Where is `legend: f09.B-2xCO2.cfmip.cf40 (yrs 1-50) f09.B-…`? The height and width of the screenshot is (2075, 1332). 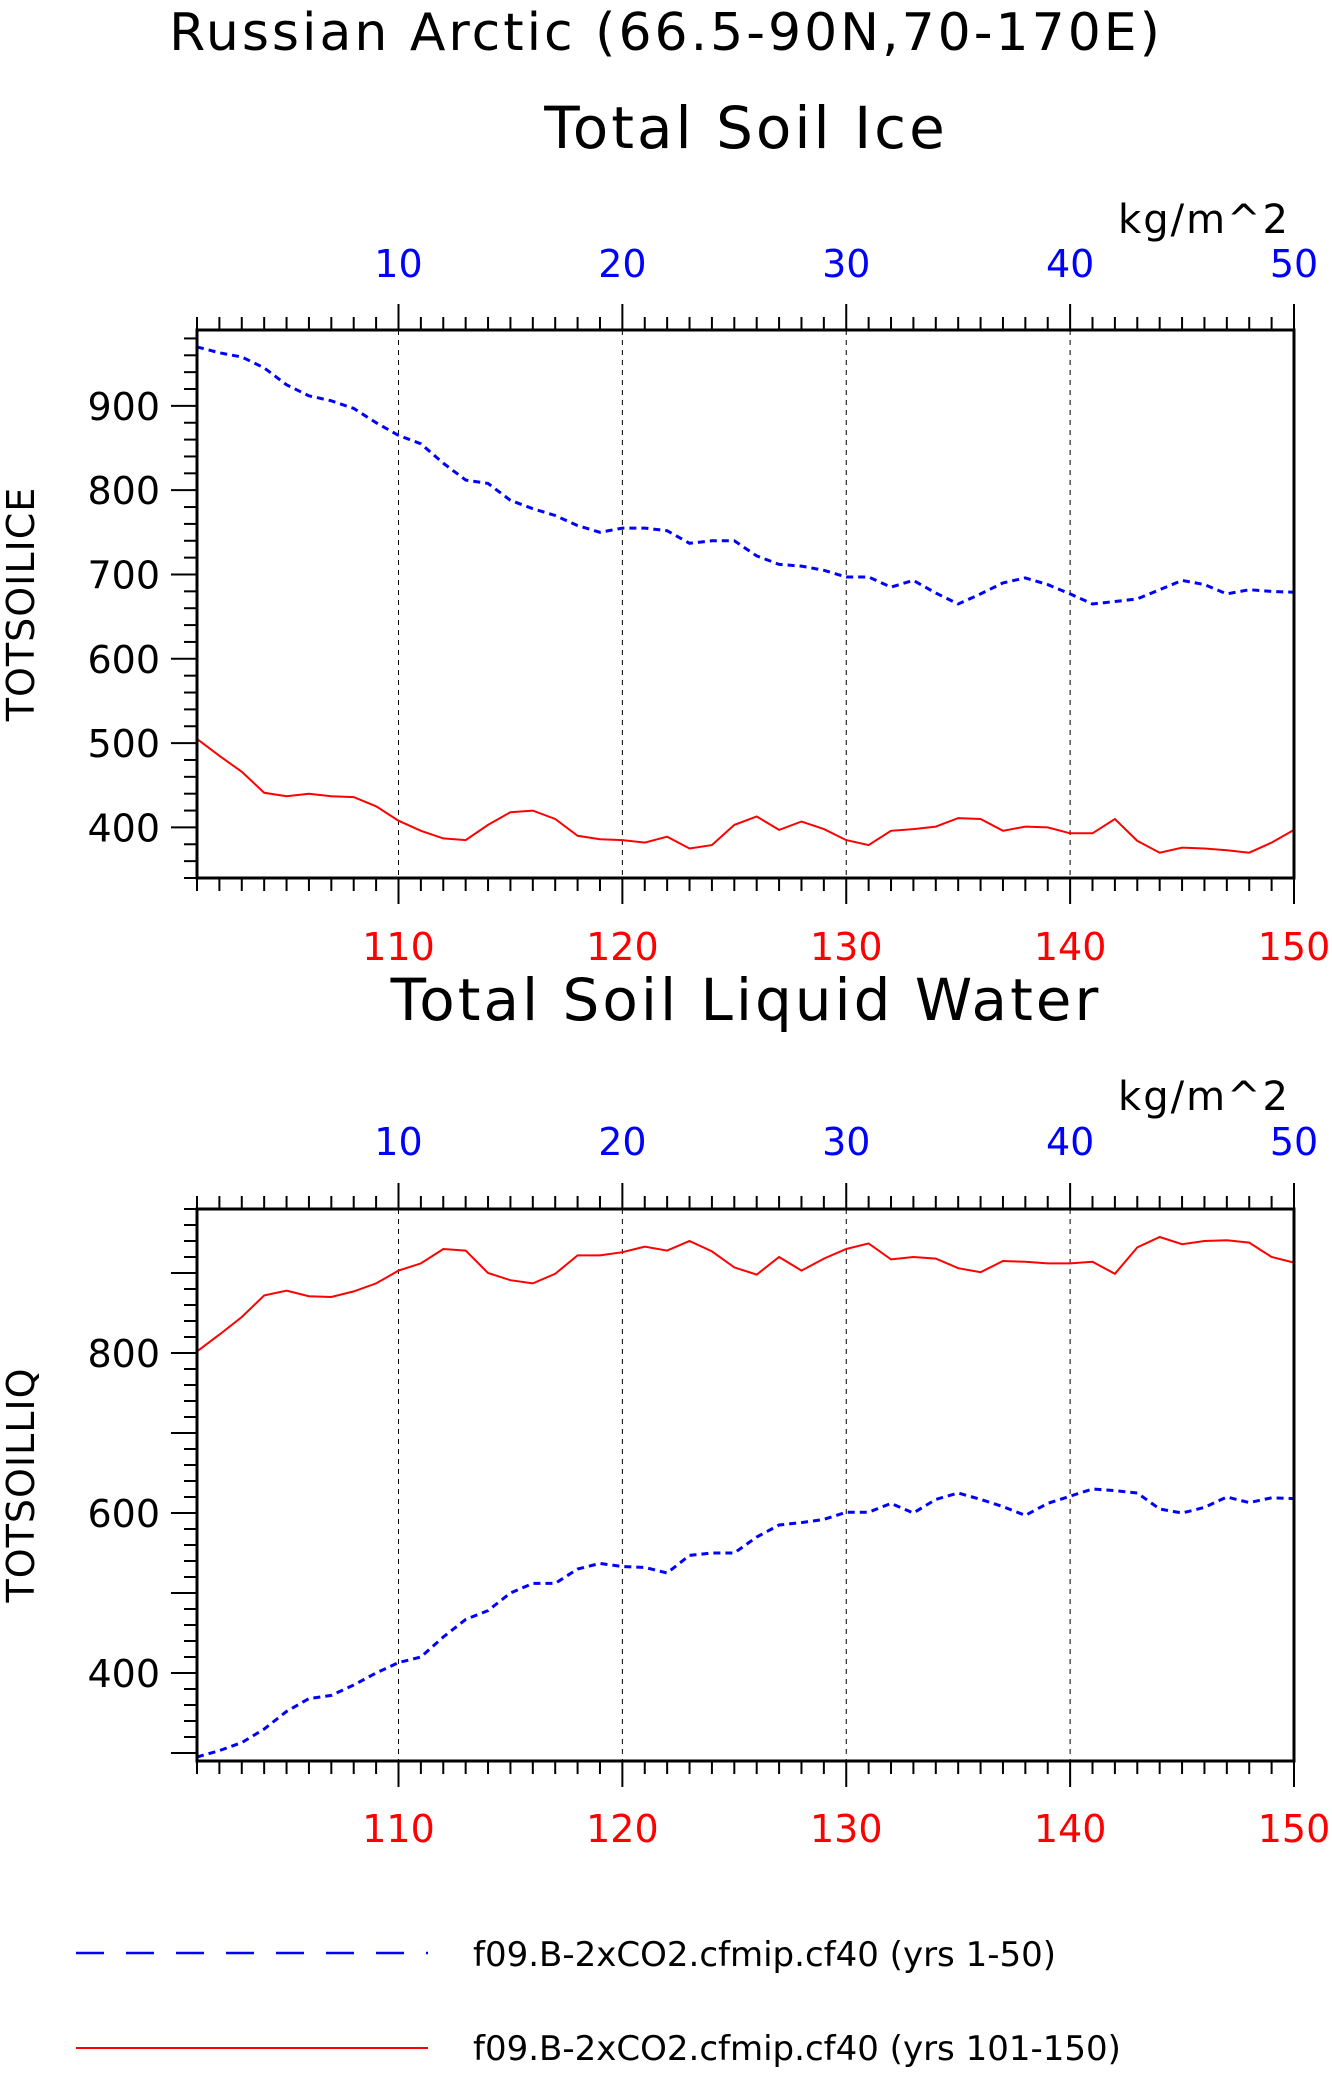
legend: f09.B-2xCO2.cfmip.cf40 (yrs 1-50) f09.B-… is located at coordinates (598, 2002).